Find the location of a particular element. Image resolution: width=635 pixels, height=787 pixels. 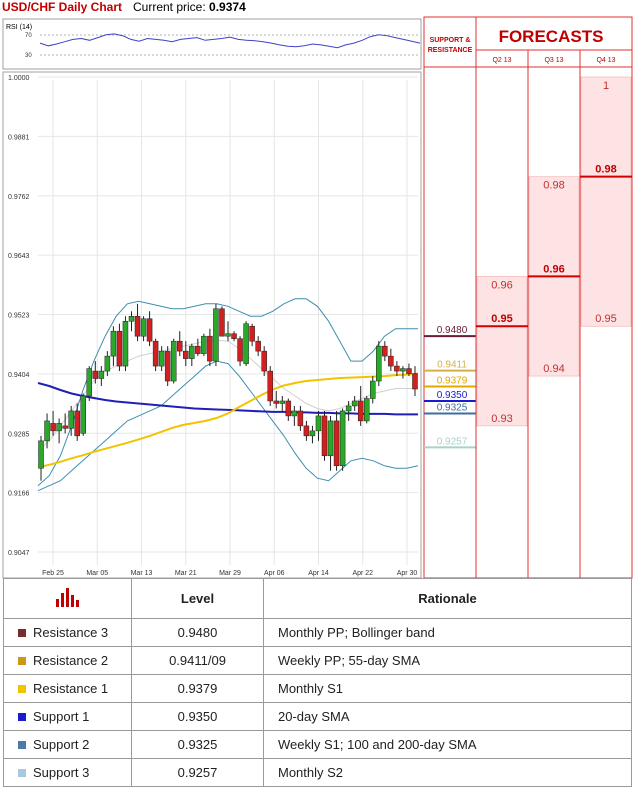

y-tick-label: 0.9881 is located at coordinates (19, 137).